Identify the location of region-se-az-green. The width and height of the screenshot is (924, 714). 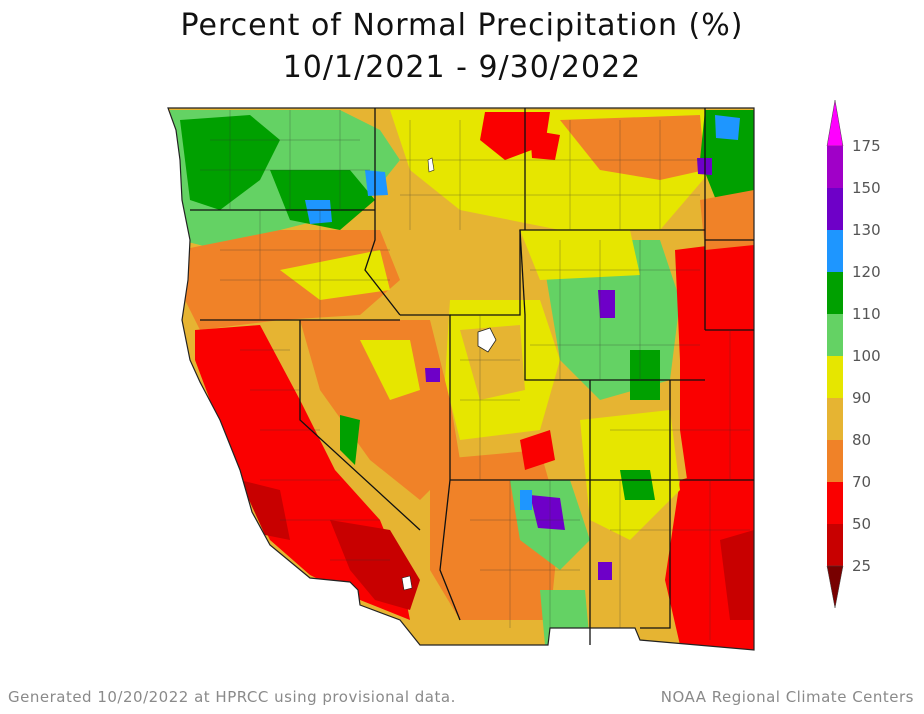
(565, 617).